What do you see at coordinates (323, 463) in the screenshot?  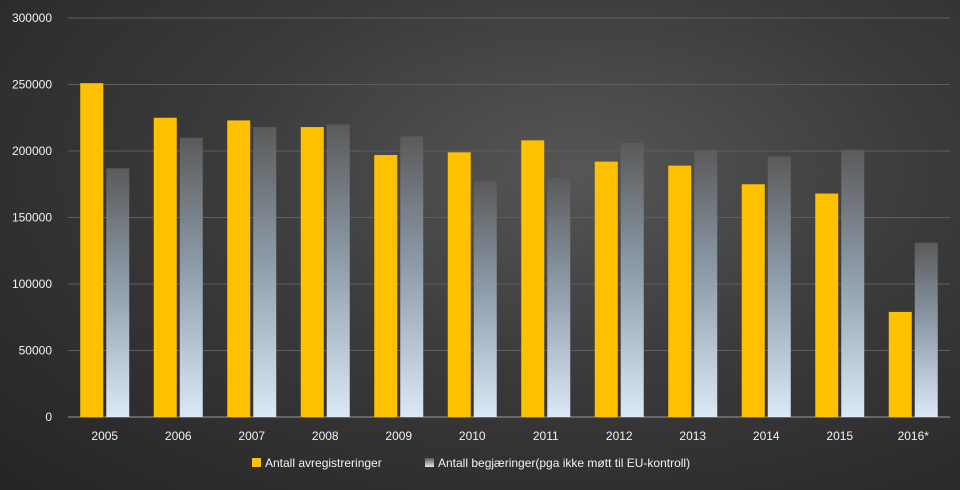 I see `legend-label: Antall avregistreringer` at bounding box center [323, 463].